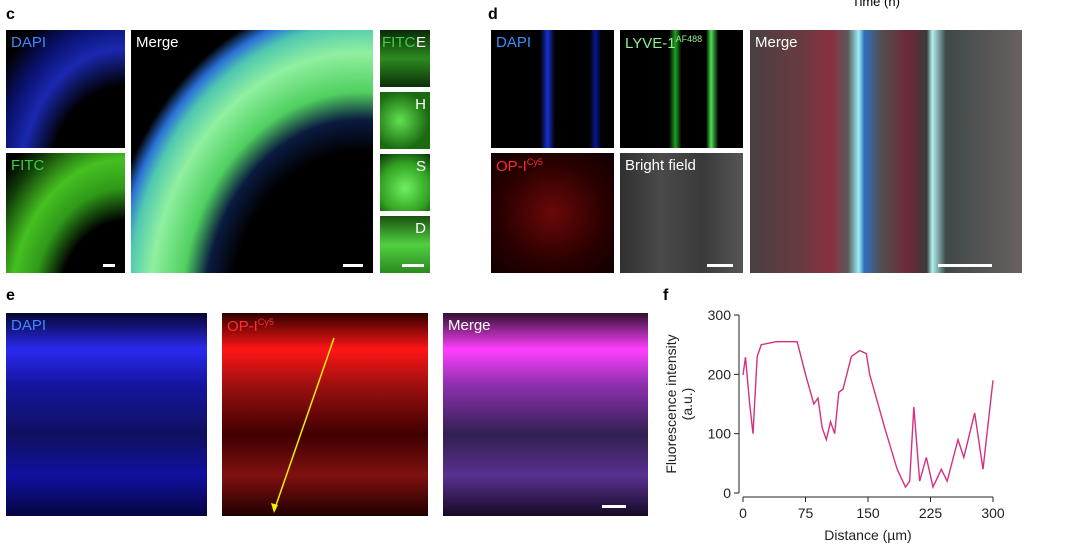 Image resolution: width=1080 pixels, height=545 pixels. I want to click on y-tick-label: 200, so click(720, 374).